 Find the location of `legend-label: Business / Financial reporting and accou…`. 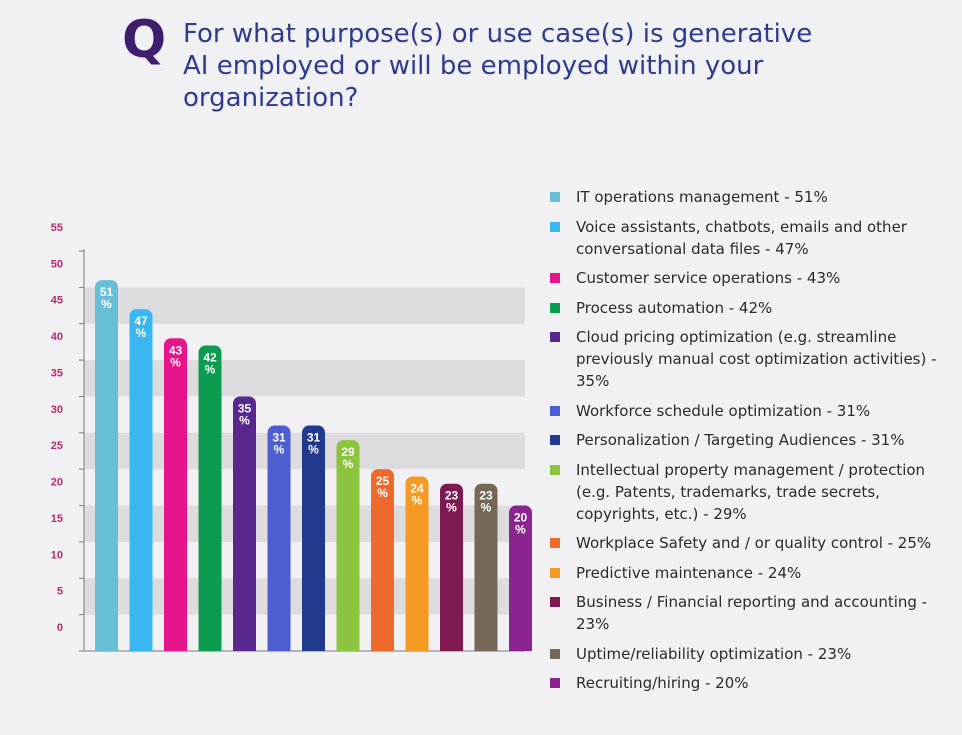

legend-label: Business / Financial reporting and accou… is located at coordinates (752, 613).